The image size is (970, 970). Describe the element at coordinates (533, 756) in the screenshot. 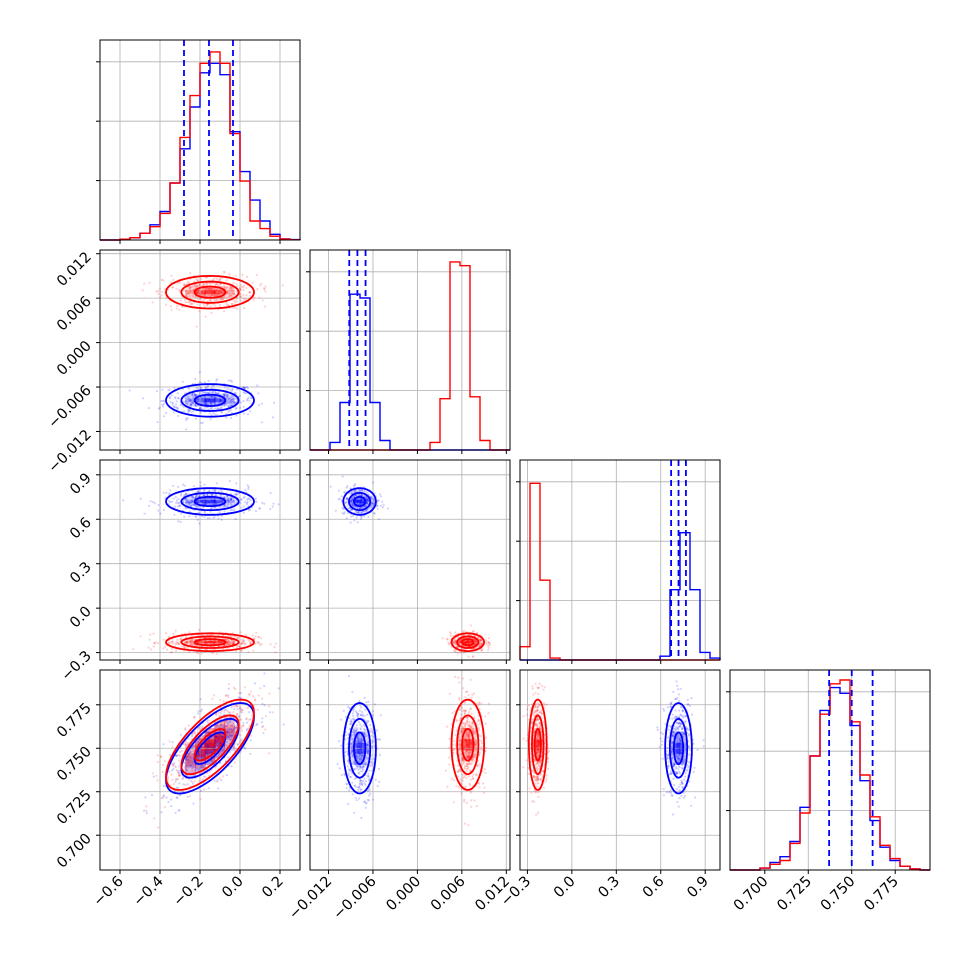

I see `panel-r3-c2-density-cell` at that location.